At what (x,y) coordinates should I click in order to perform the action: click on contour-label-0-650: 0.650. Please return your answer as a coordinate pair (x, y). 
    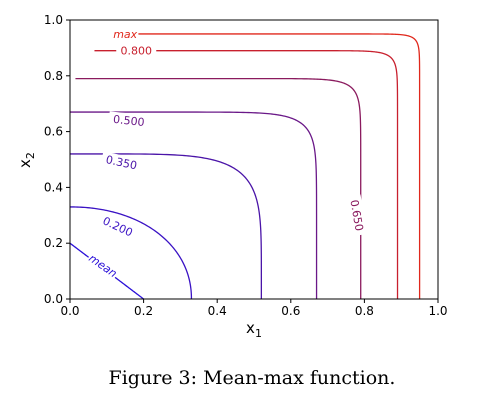
    Looking at the image, I should click on (357, 215).